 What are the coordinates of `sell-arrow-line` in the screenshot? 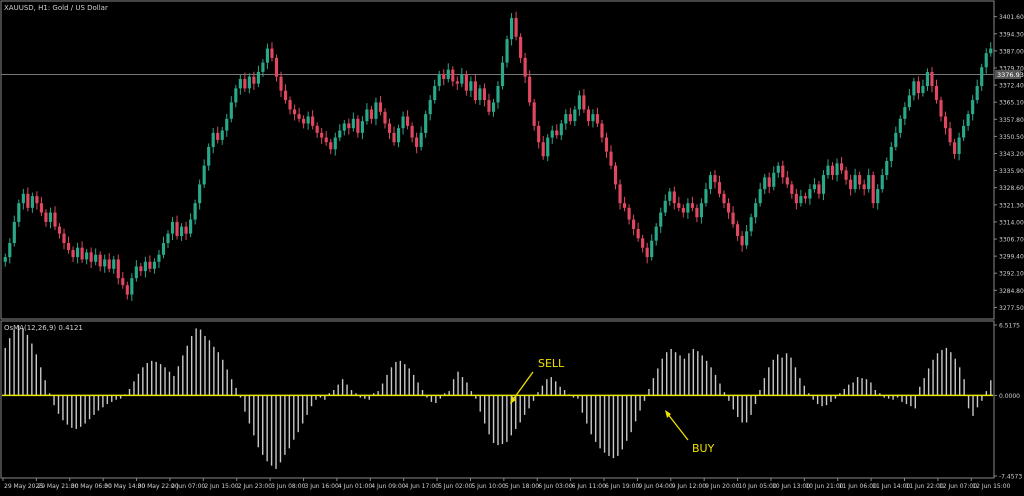 It's located at (522, 386).